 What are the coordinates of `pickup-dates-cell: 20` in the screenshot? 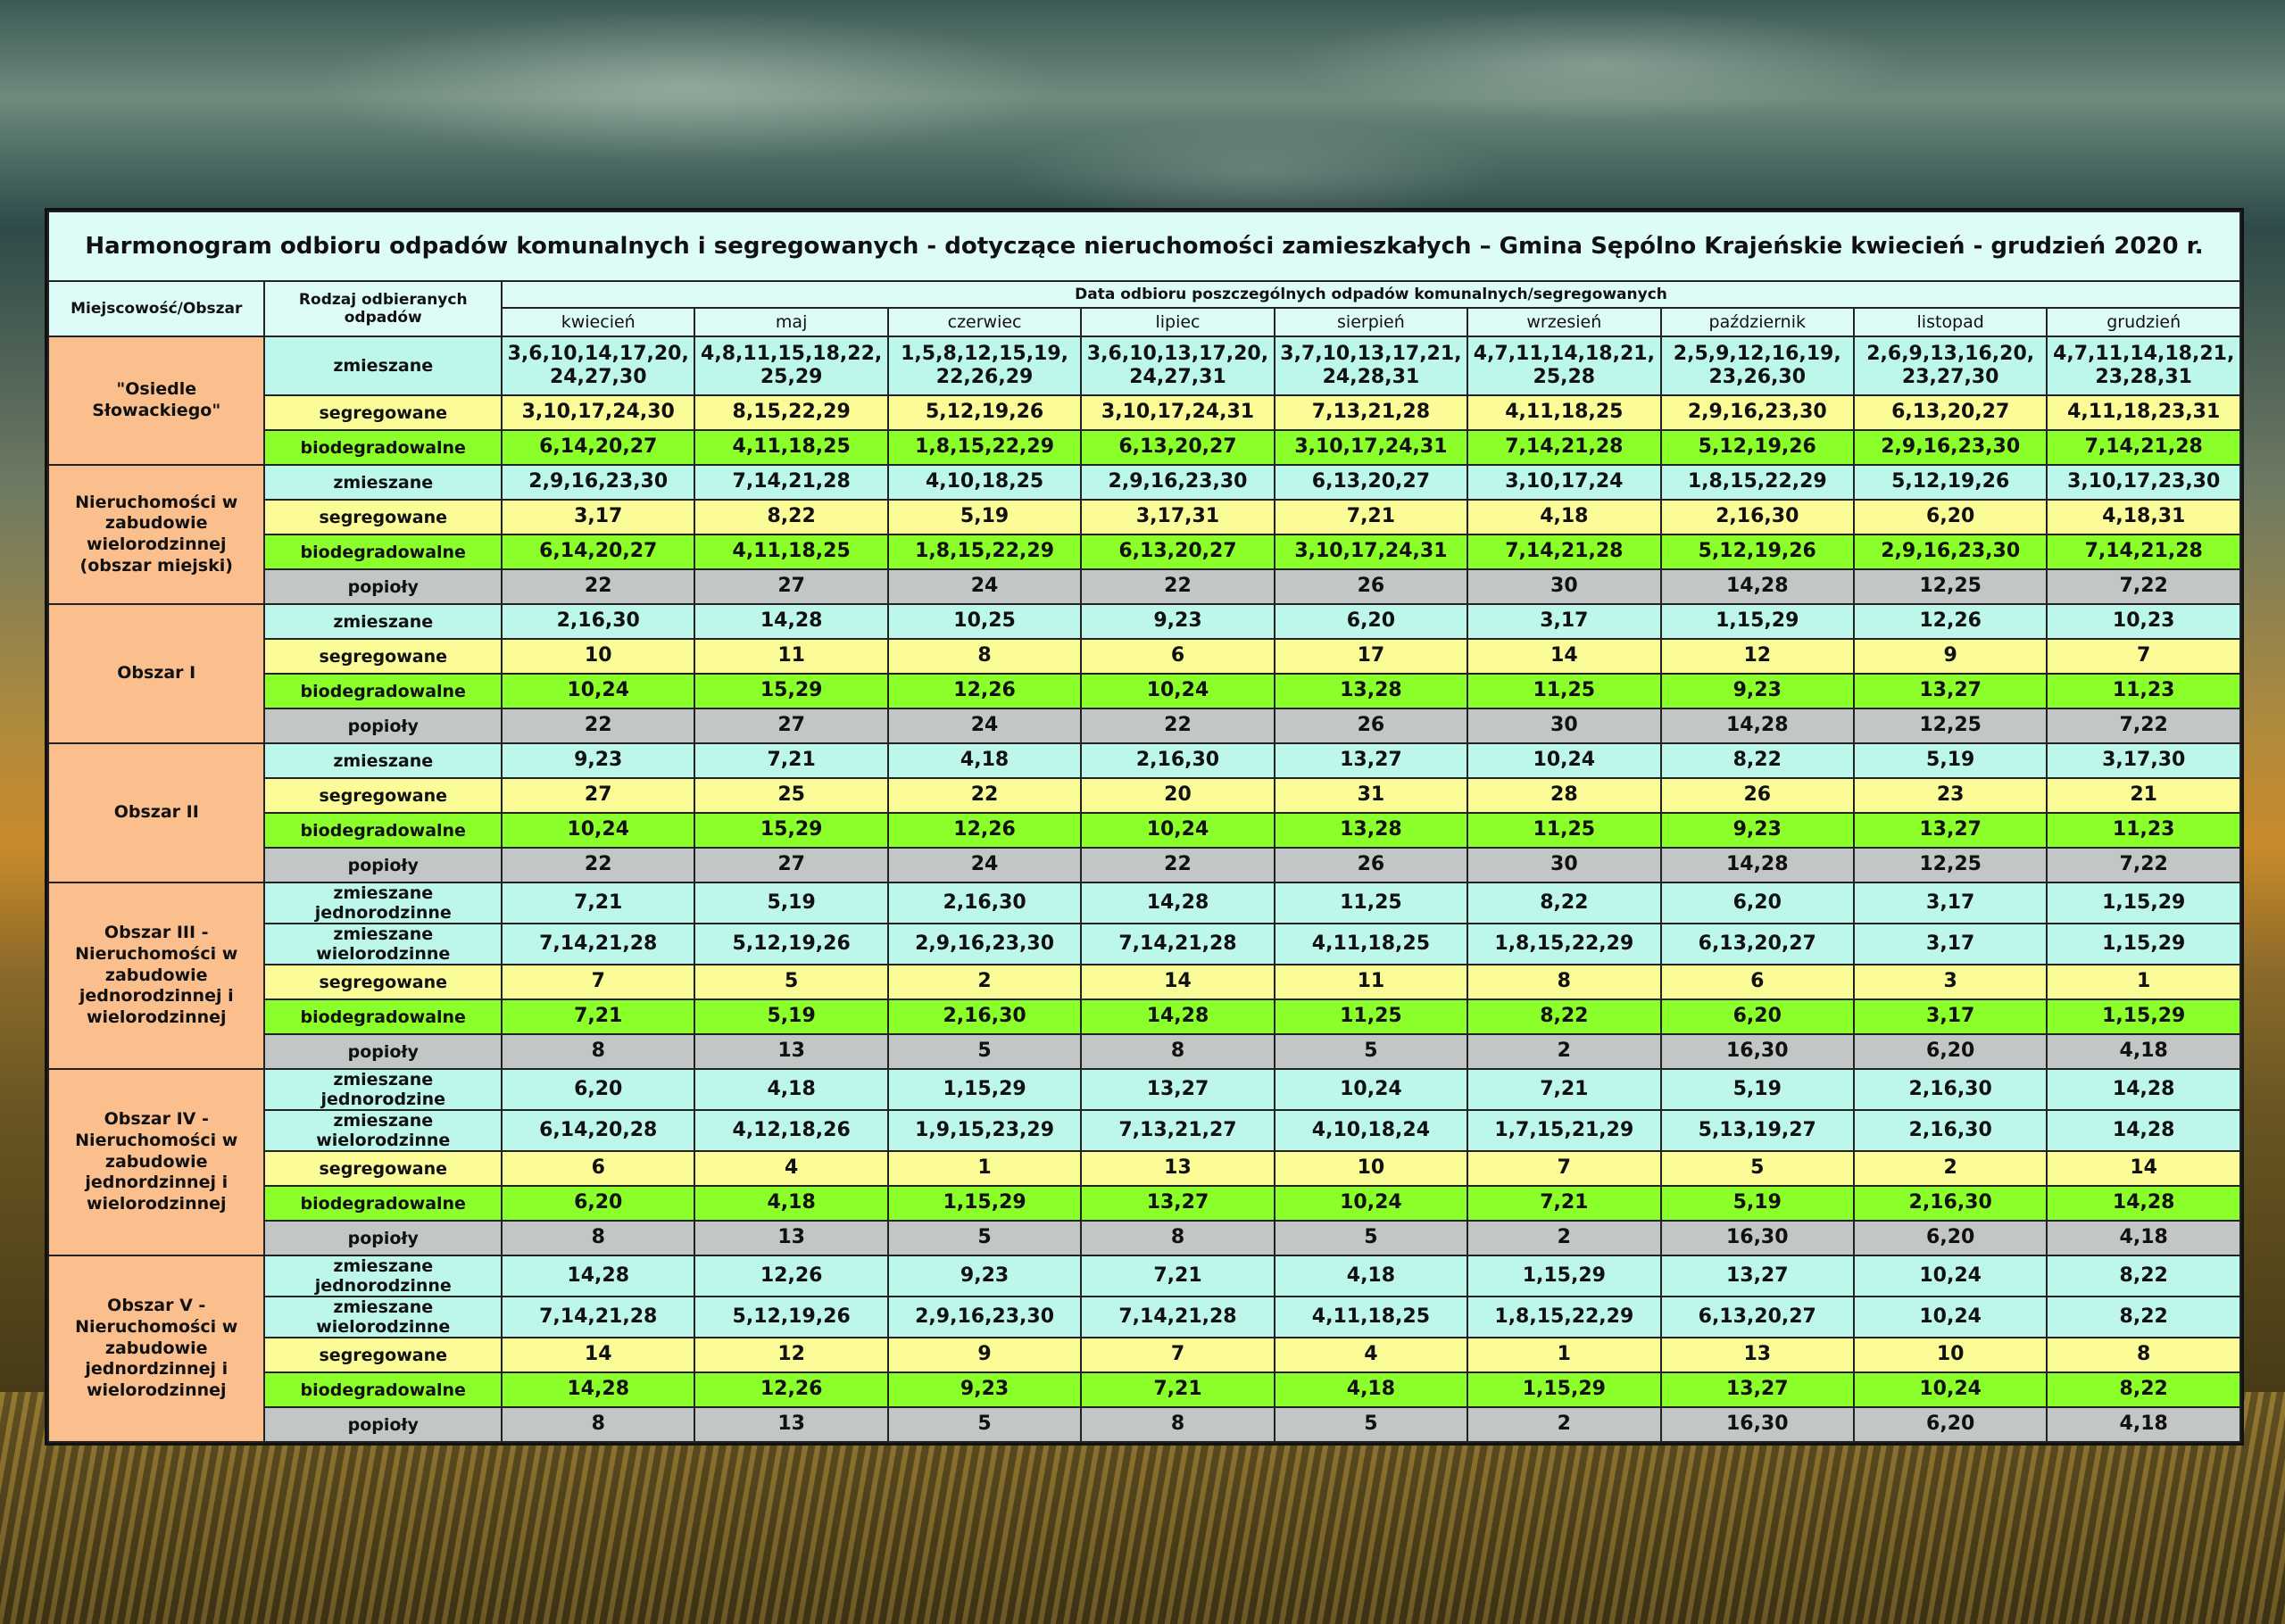 It's located at (1177, 795).